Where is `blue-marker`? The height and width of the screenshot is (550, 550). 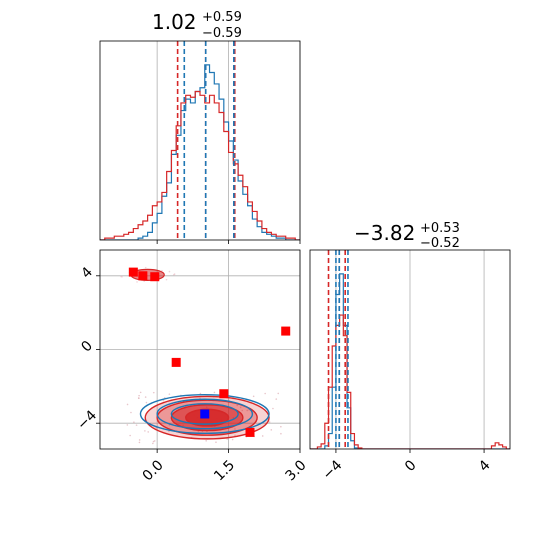
blue-marker is located at coordinates (205, 414).